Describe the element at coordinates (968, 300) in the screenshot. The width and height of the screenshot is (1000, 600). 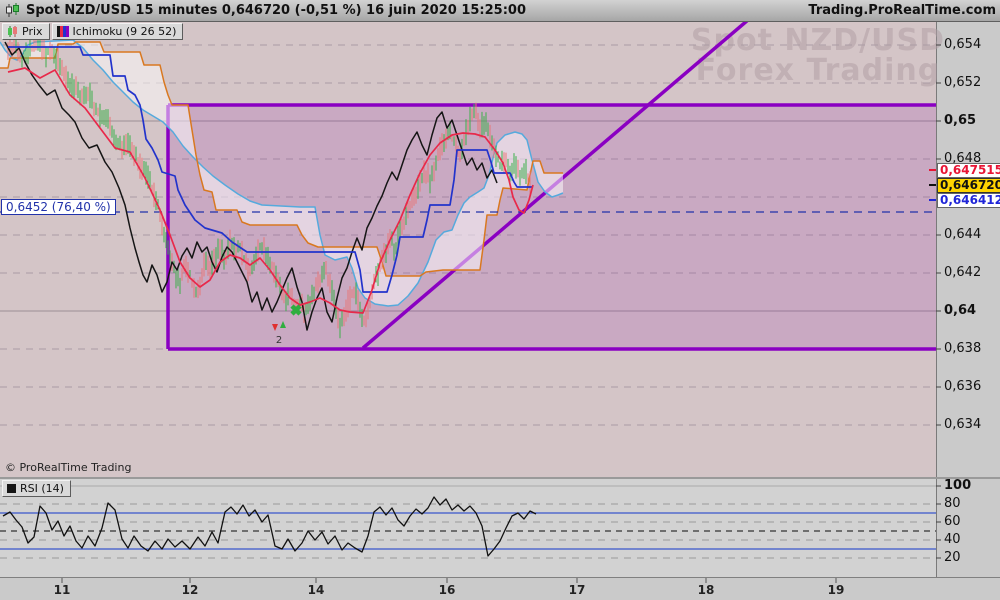
I see `price-axis-panel` at that location.